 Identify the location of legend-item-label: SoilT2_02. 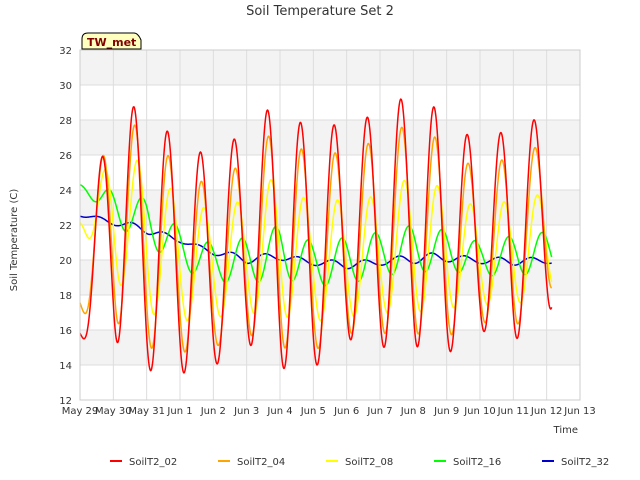
(153, 462).